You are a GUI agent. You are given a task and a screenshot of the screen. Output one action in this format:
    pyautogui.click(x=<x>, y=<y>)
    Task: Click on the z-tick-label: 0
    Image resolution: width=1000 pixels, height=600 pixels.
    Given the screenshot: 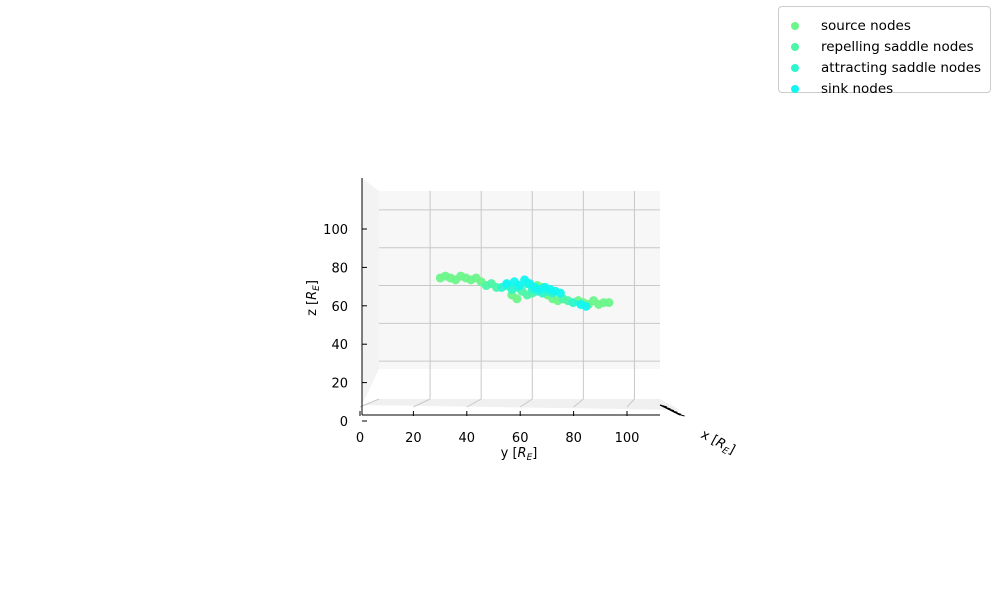 What is the action you would take?
    pyautogui.click(x=344, y=422)
    